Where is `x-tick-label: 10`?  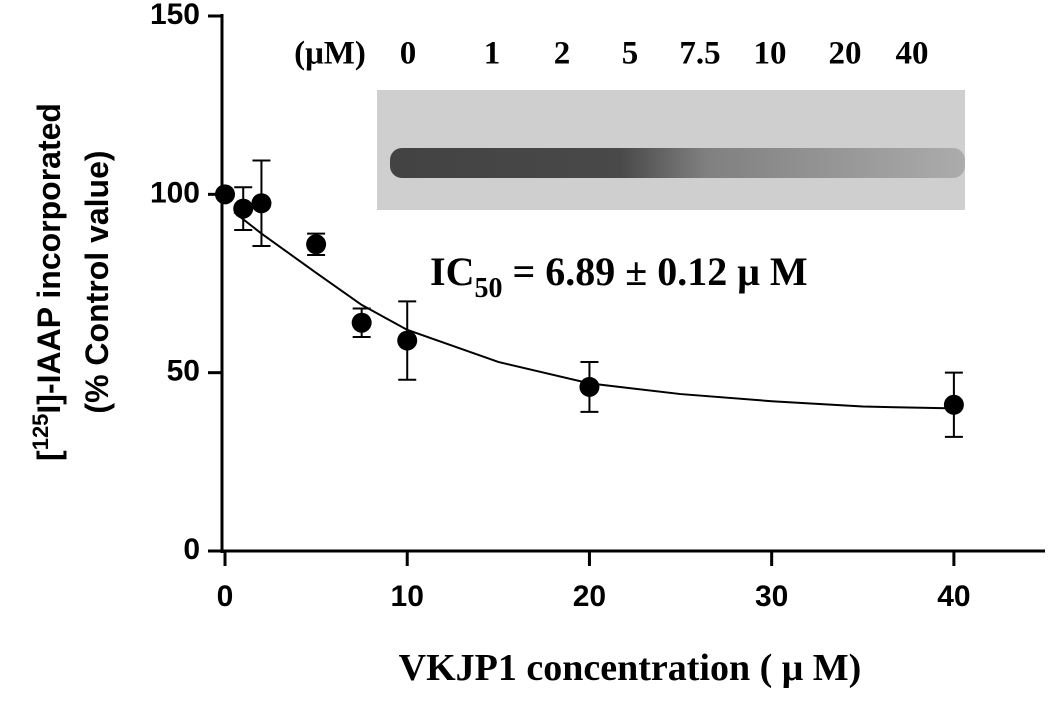
x-tick-label: 10 is located at coordinates (407, 596).